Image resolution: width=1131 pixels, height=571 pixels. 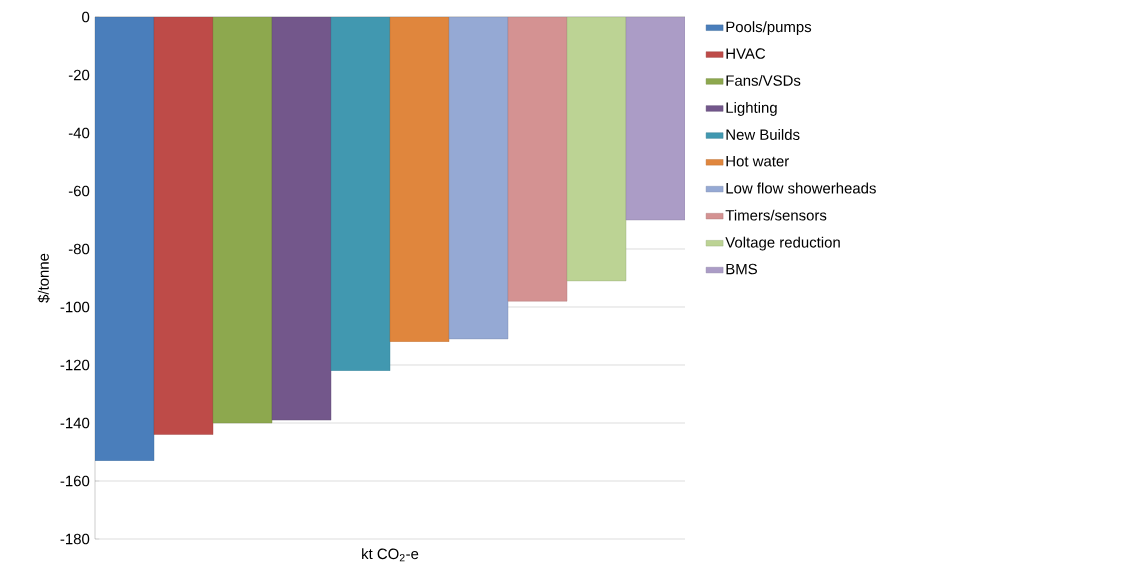 What do you see at coordinates (79, 133) in the screenshot?
I see `y-tick-label: -40` at bounding box center [79, 133].